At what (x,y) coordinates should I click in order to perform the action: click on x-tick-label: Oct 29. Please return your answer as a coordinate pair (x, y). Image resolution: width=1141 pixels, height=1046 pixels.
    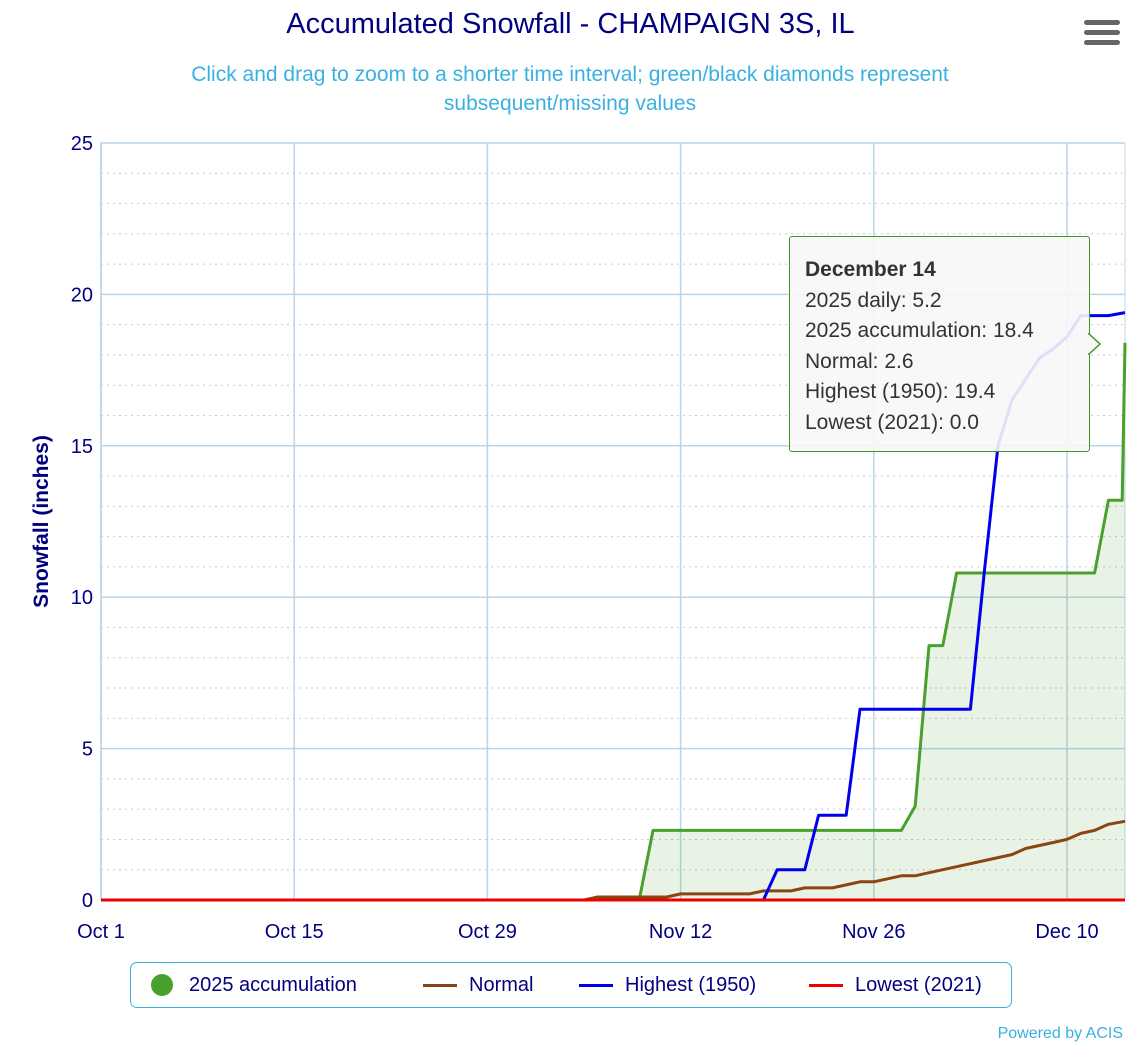
    Looking at the image, I should click on (487, 932).